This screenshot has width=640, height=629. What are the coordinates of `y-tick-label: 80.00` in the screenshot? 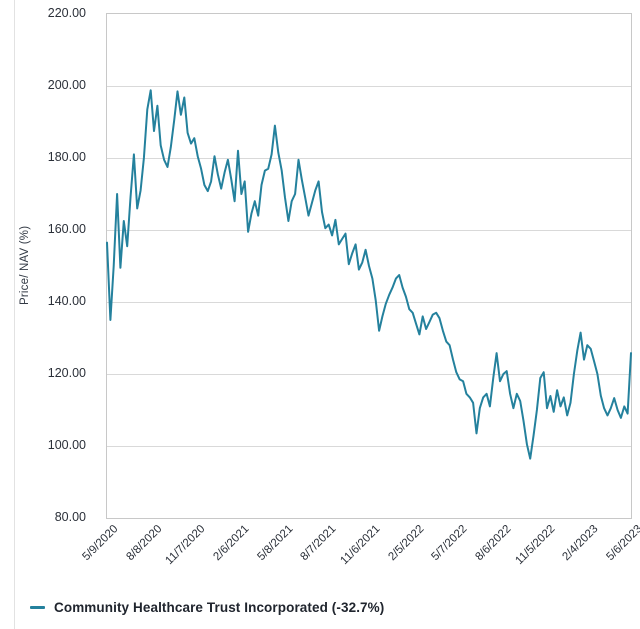 It's located at (70, 517).